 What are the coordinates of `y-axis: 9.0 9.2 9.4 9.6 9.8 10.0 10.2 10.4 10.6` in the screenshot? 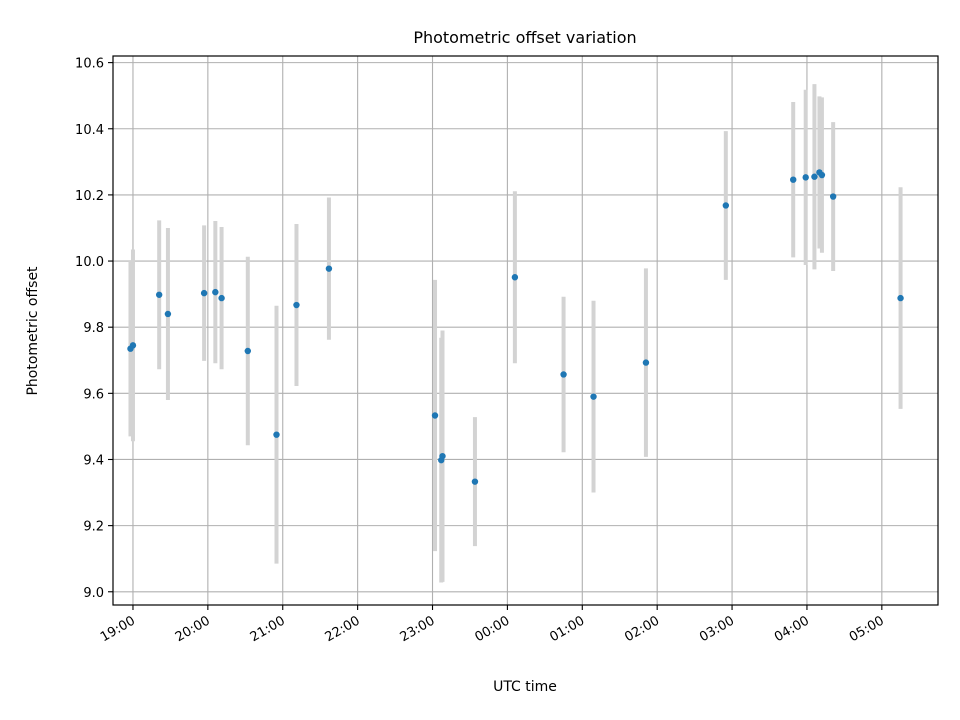 It's located at (94, 329).